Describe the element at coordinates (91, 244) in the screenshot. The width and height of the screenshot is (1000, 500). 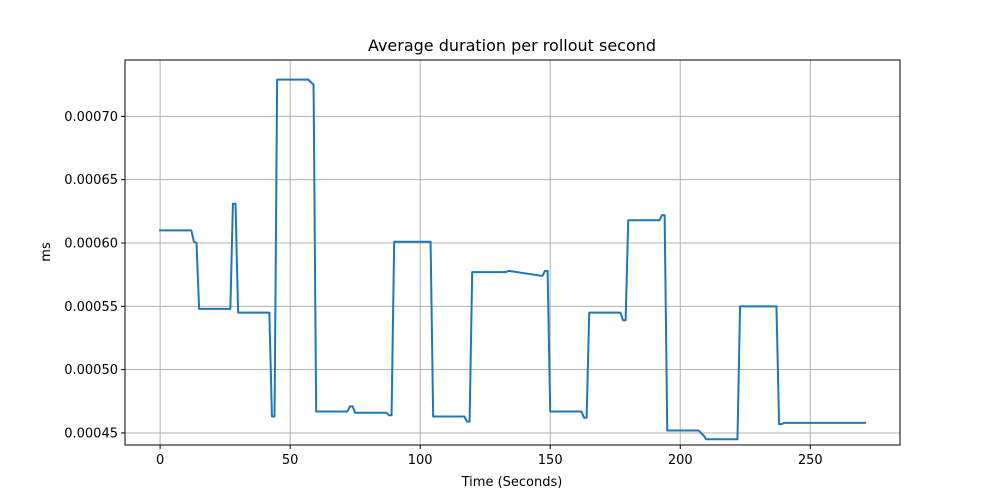
I see `y-tick-label: 0.00060` at that location.